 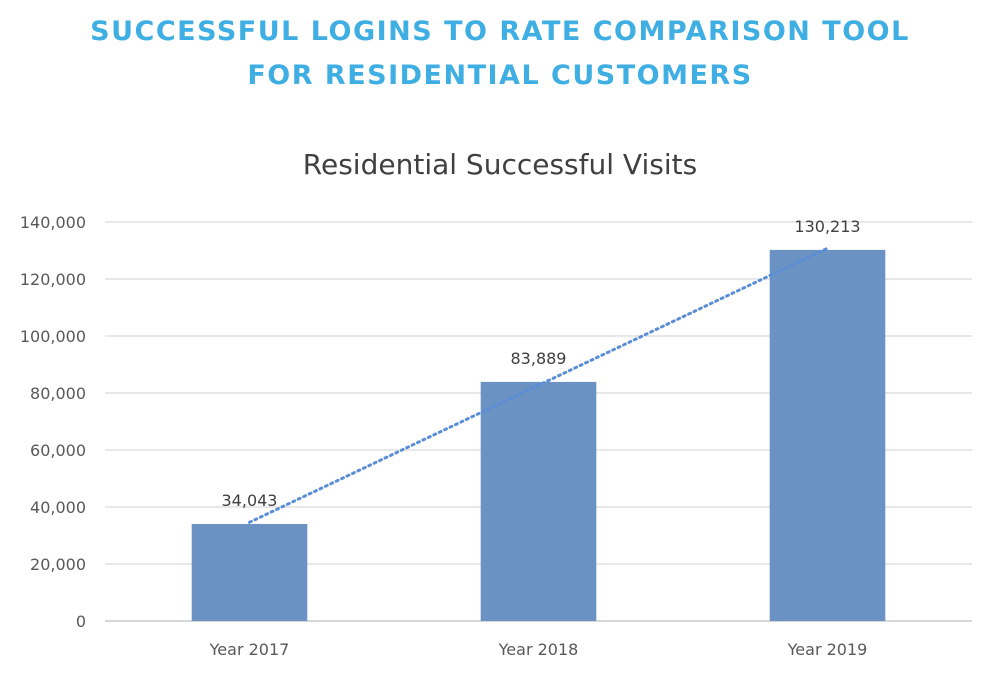 What do you see at coordinates (58, 507) in the screenshot?
I see `y-tick-label: 40,000` at bounding box center [58, 507].